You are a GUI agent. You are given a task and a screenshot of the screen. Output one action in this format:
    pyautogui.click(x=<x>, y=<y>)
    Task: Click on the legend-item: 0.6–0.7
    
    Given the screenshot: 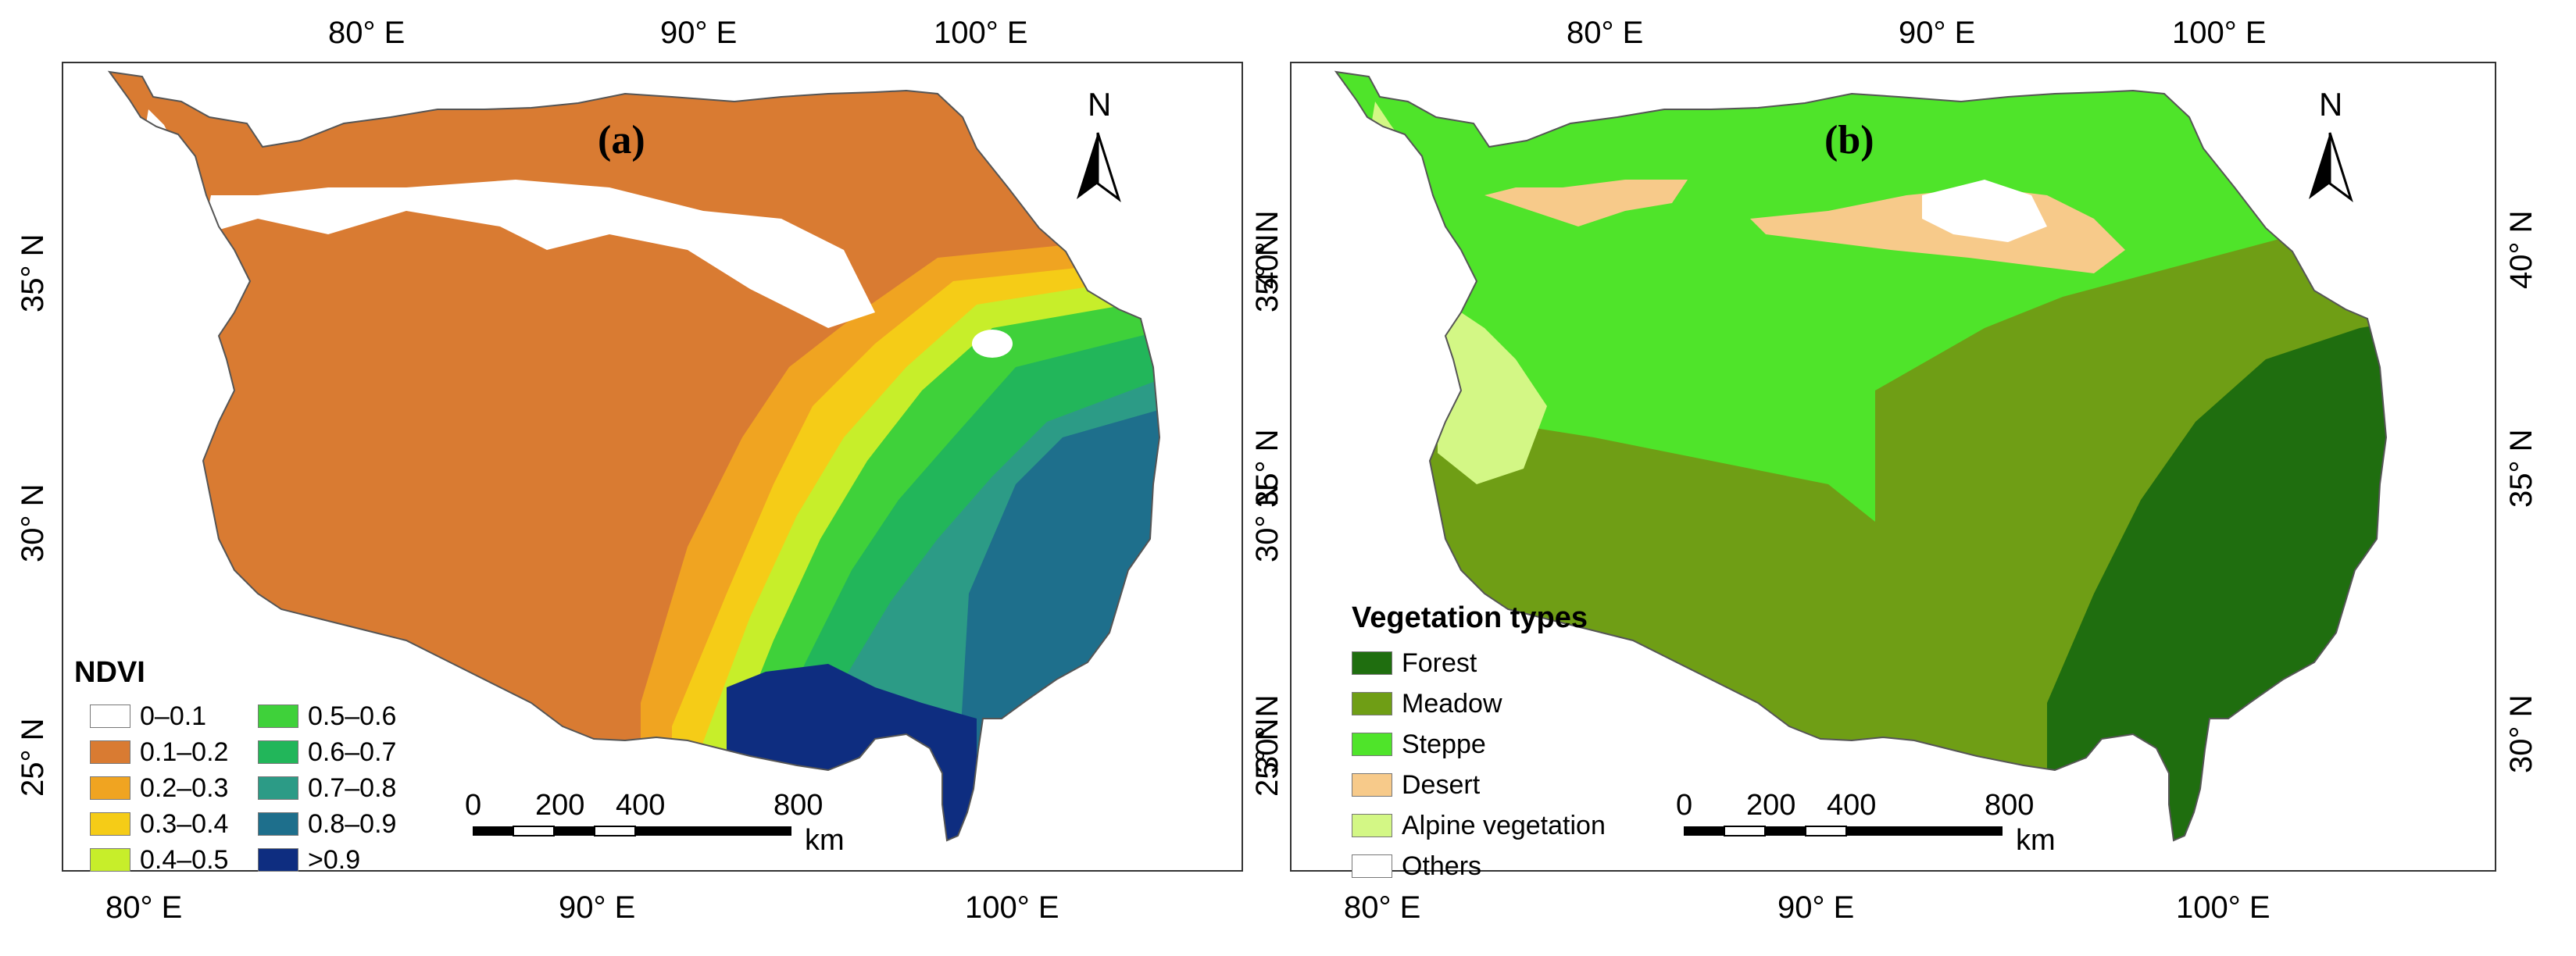 What is the action you would take?
    pyautogui.click(x=327, y=752)
    